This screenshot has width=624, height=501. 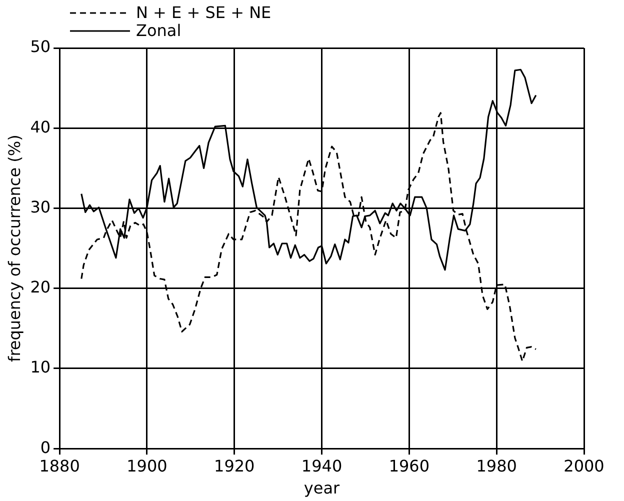 What do you see at coordinates (496, 466) in the screenshot?
I see `x-tick-label: 1980` at bounding box center [496, 466].